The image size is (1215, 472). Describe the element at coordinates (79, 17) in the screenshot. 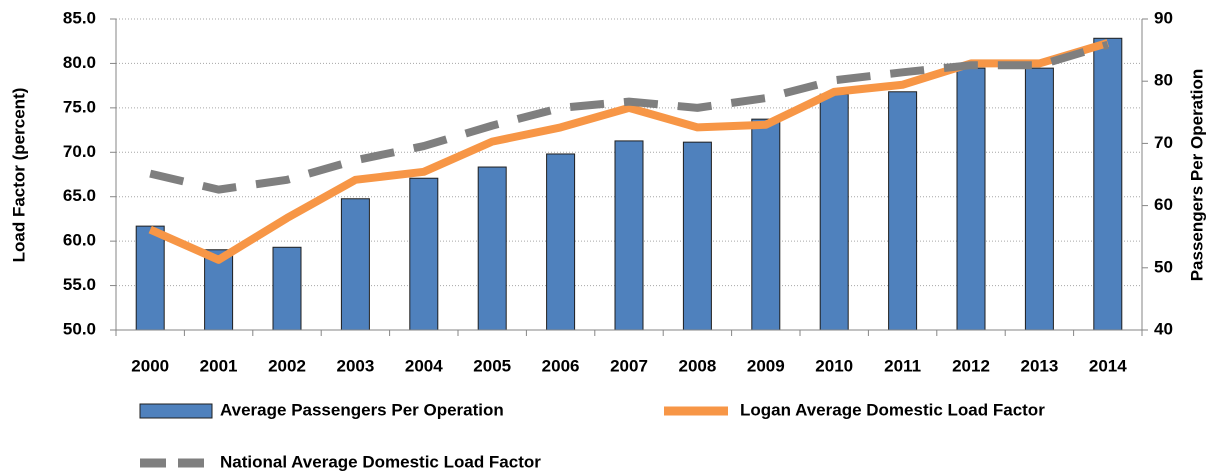

I see `y-tick-label: 85.0` at that location.